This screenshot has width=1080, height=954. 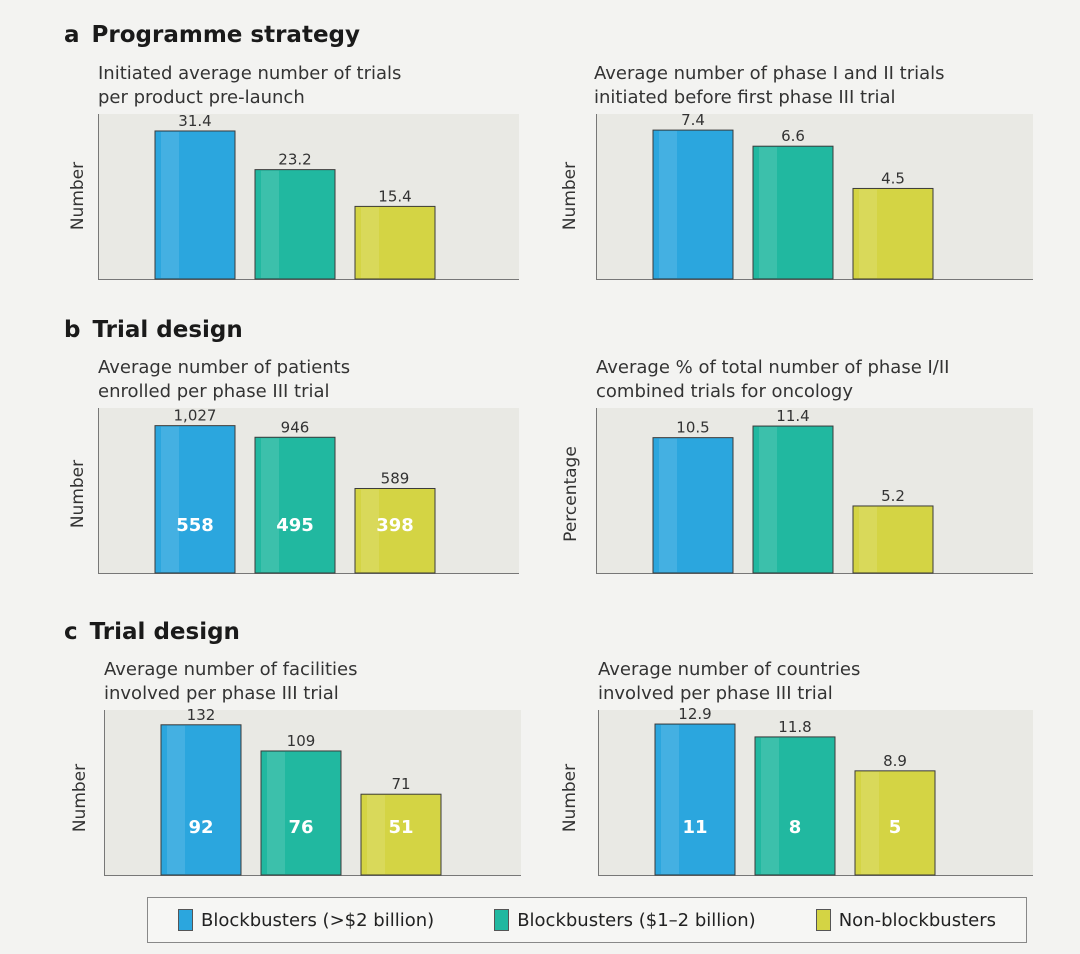 I want to click on bar-value-label: 11.8, so click(x=794, y=727).